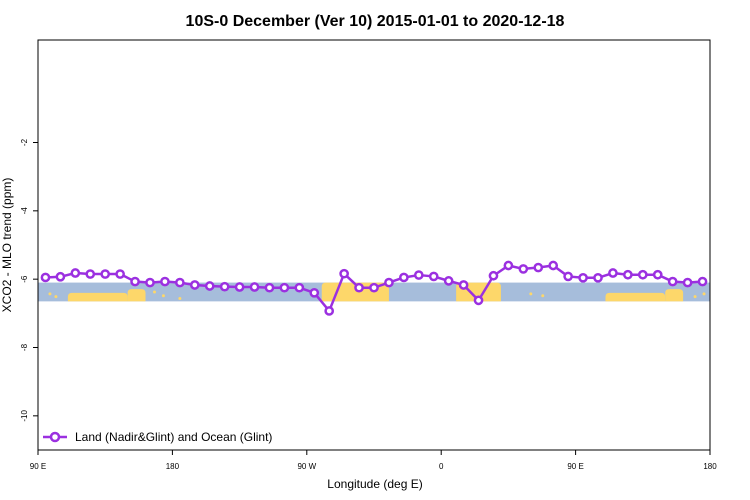  Describe the element at coordinates (306, 466) in the screenshot. I see `x-tick-label: 90 W` at that location.